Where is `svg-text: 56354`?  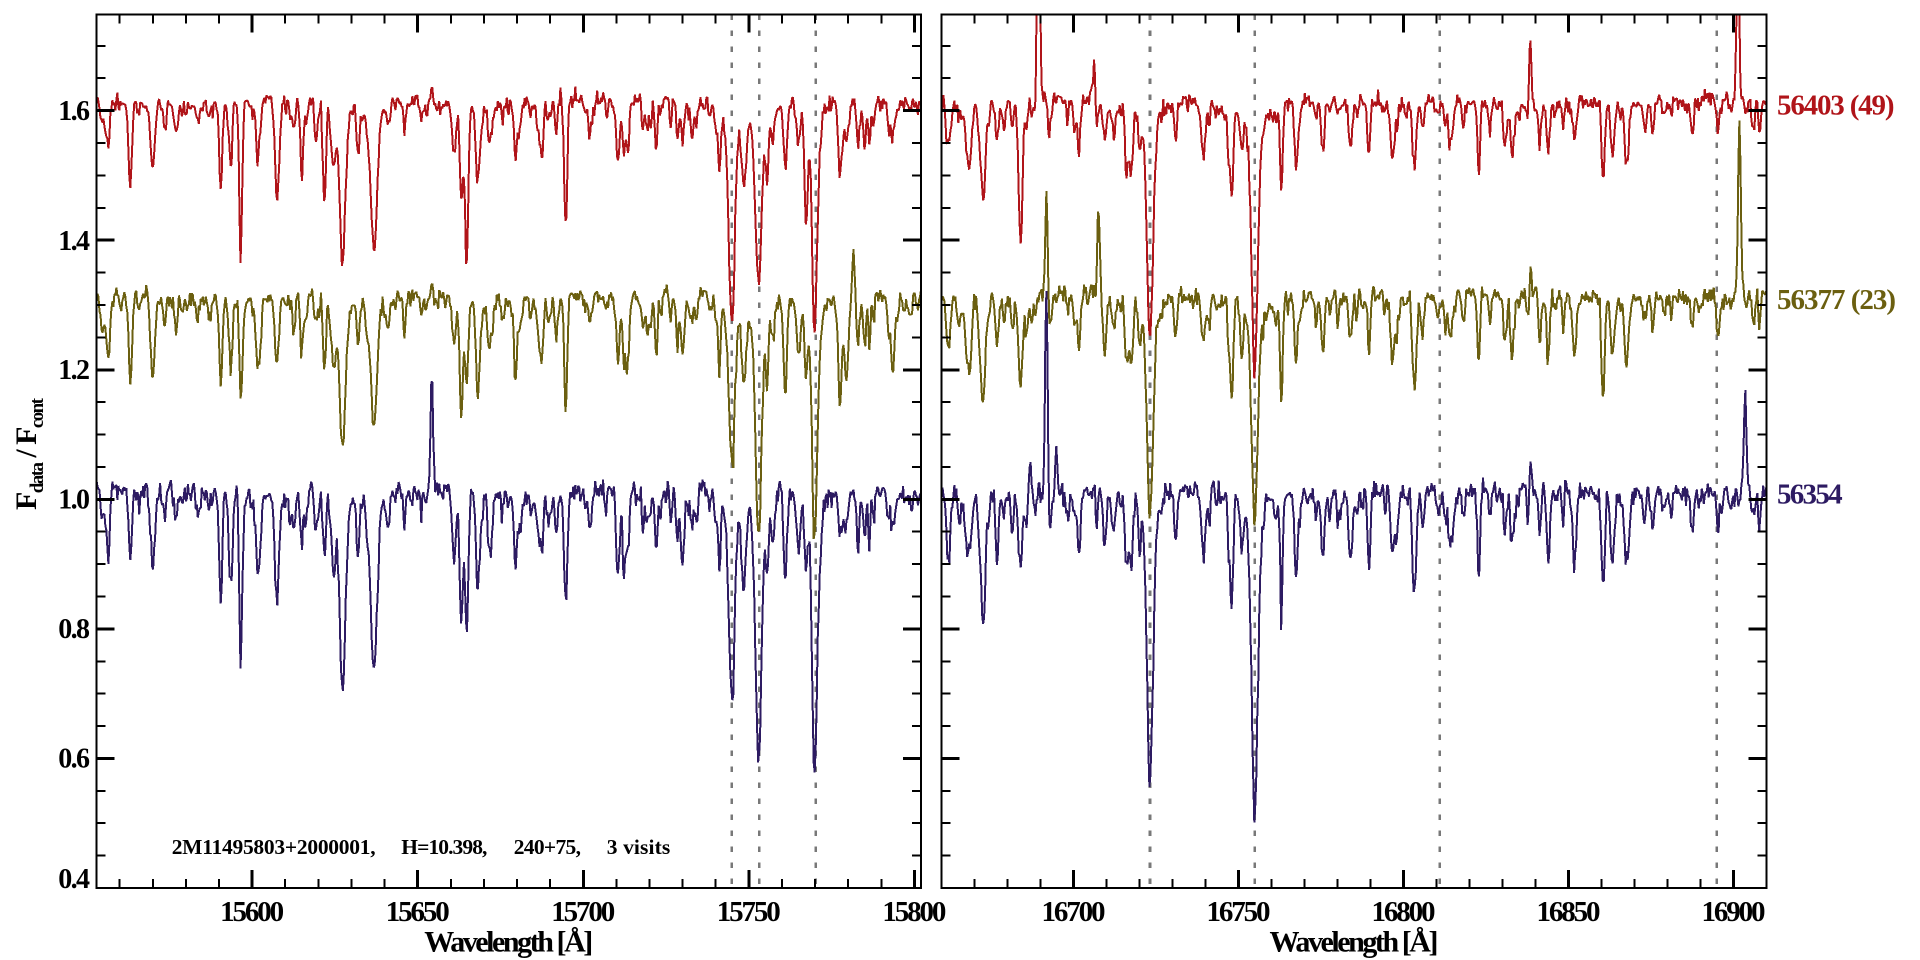 svg-text: 56354 is located at coordinates (1810, 494).